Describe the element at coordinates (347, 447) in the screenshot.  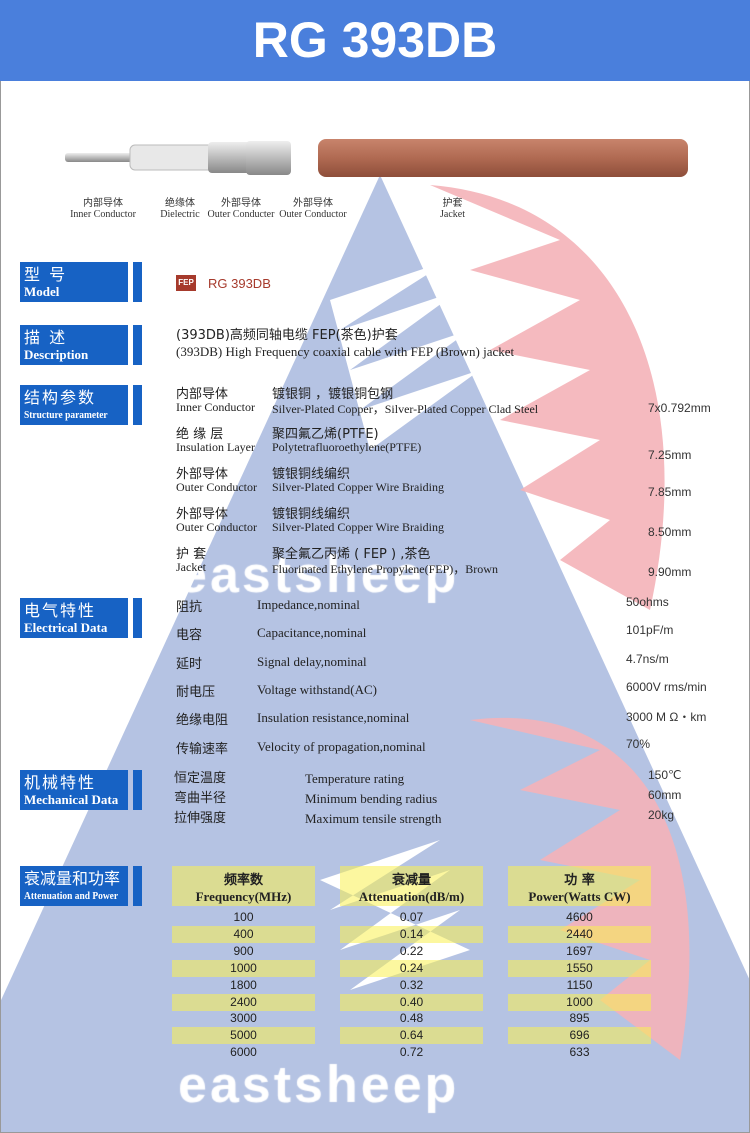
I see `structure-material-en: Polytetrafluoroethylene(PTFE)` at that location.